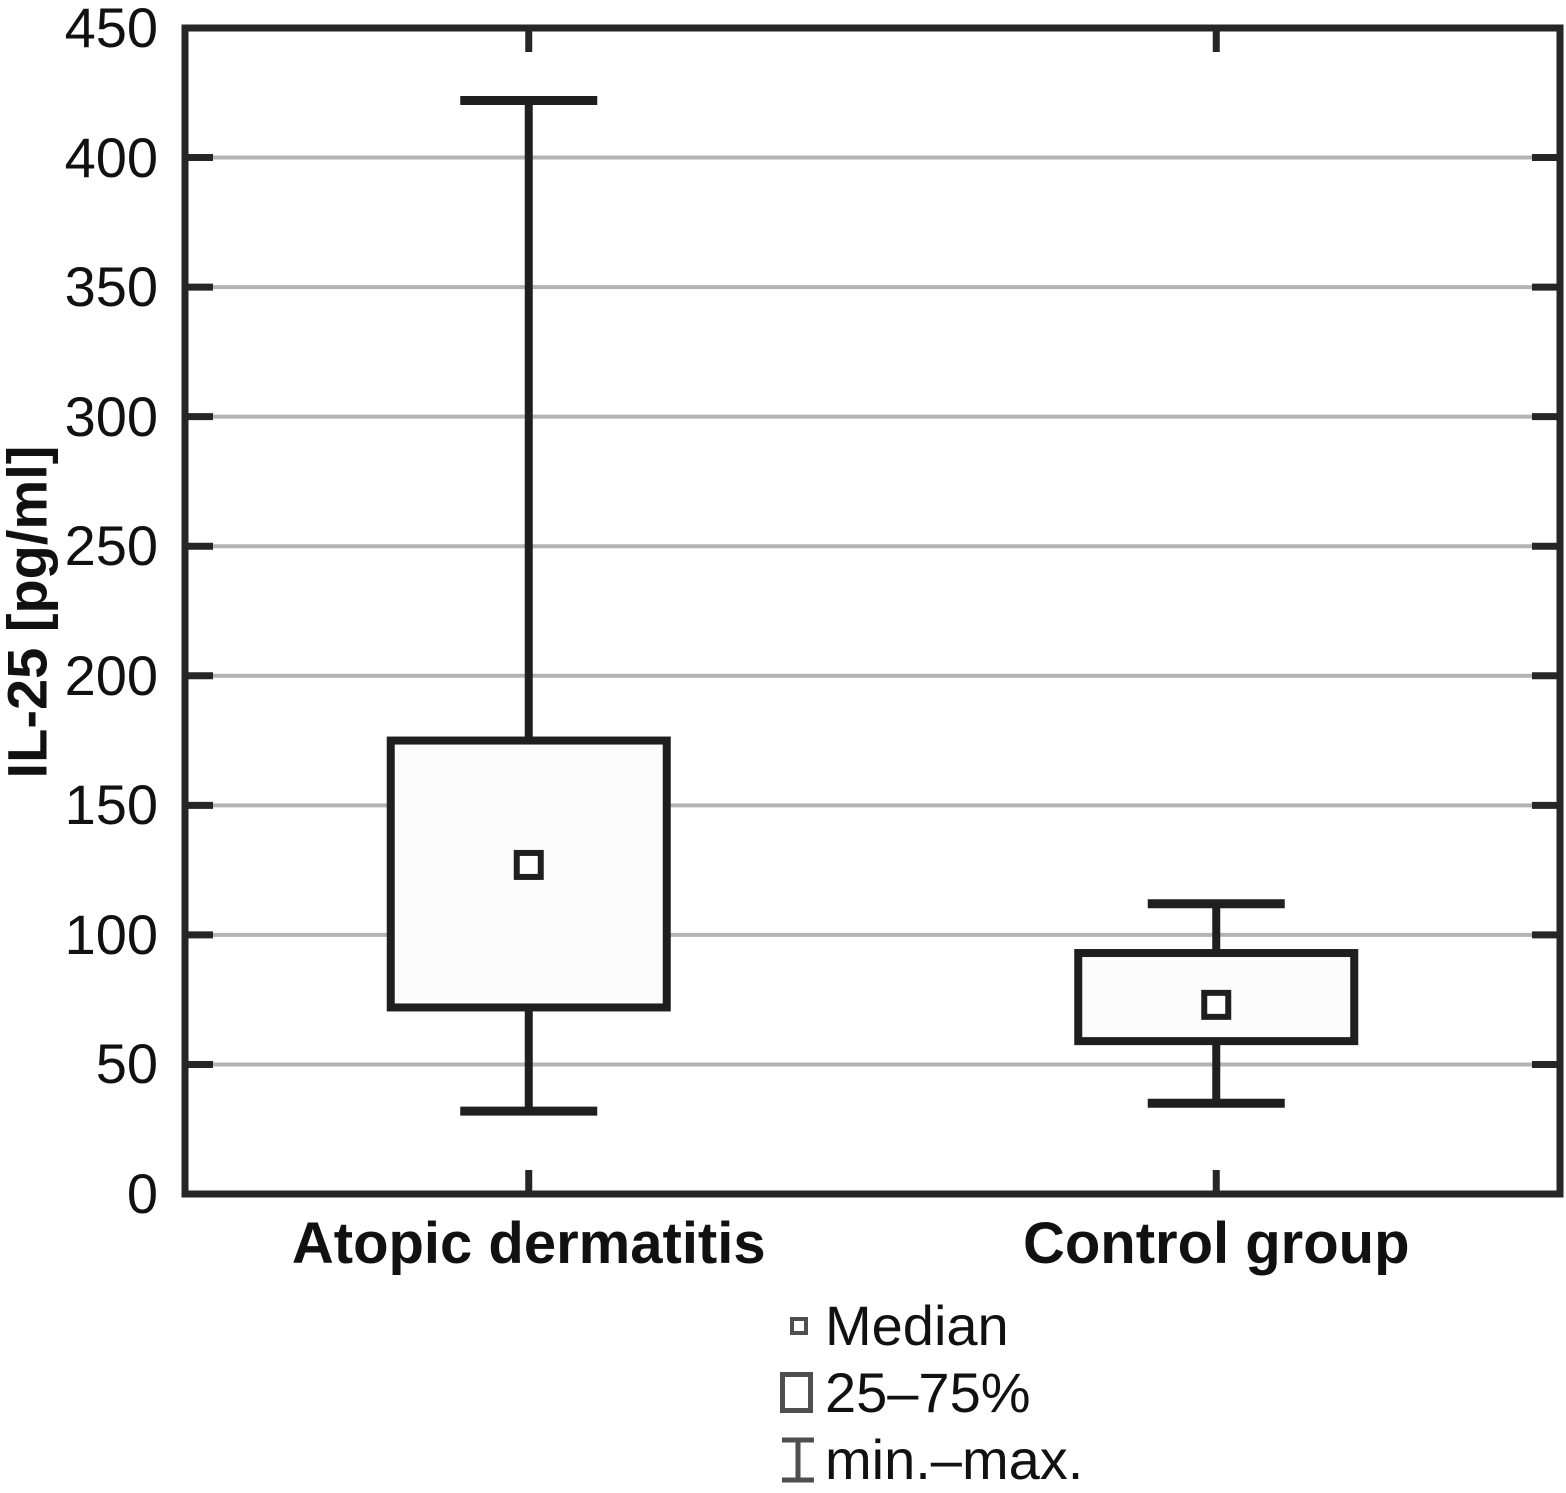  Describe the element at coordinates (111, 934) in the screenshot. I see `y-axis-tick-label: 100` at that location.